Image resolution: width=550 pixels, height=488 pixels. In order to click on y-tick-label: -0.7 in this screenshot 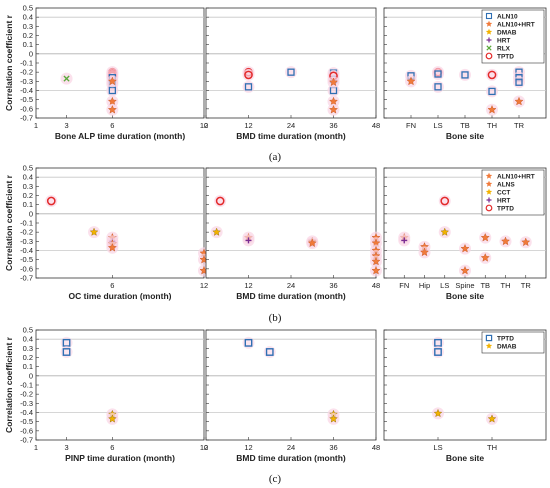, I will do `click(26, 278)`.